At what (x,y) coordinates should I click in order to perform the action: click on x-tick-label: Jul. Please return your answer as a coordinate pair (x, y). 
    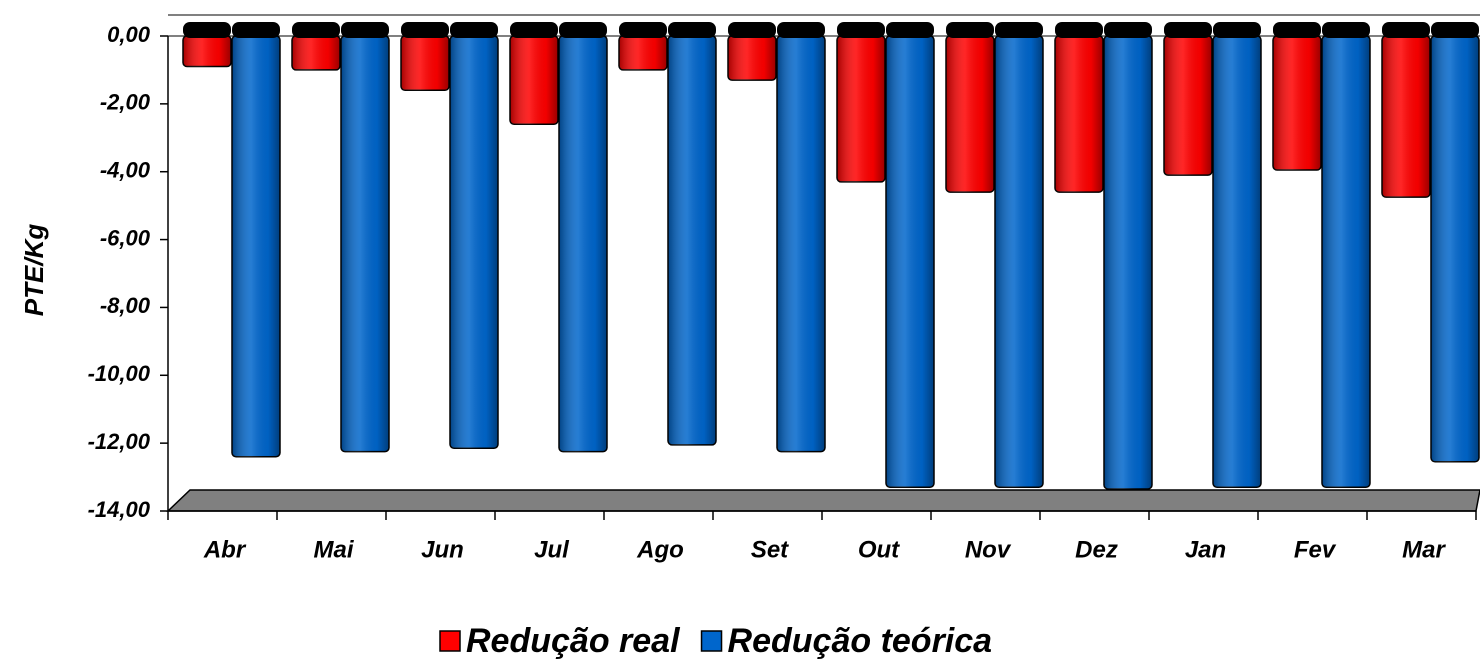
    Looking at the image, I should click on (552, 549).